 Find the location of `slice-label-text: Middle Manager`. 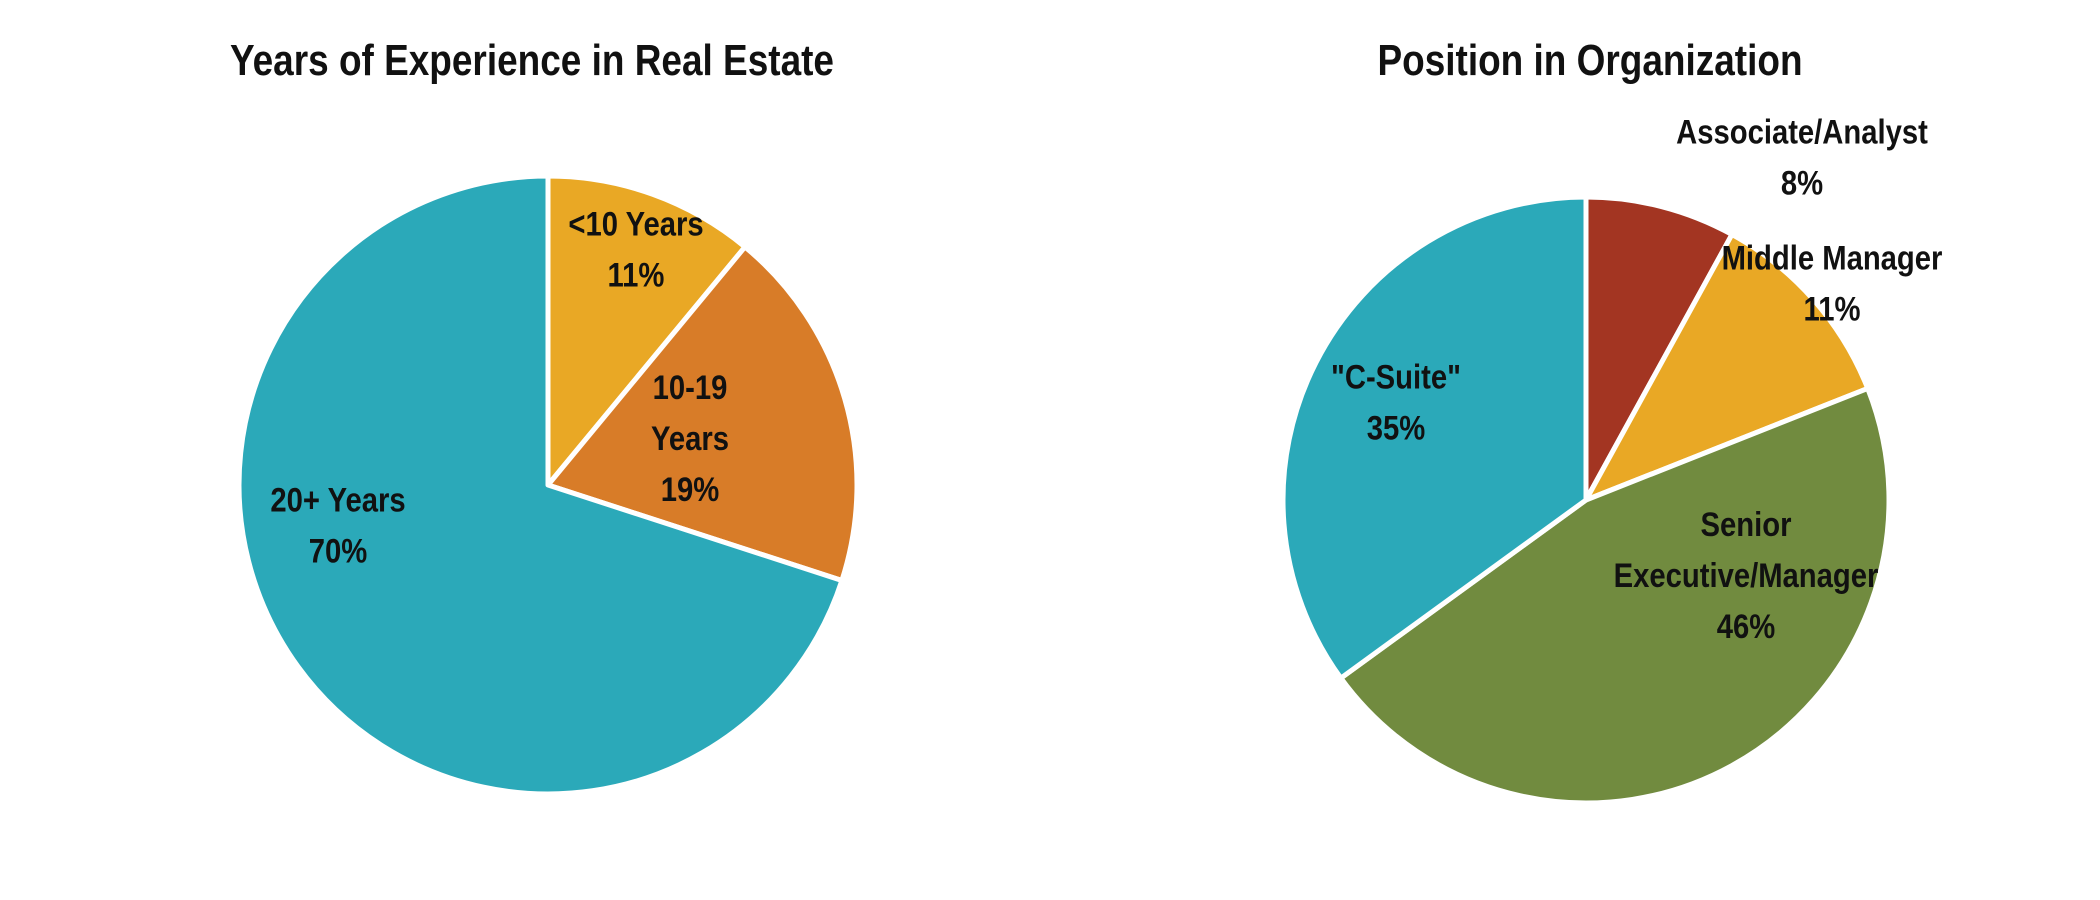

slice-label-text: Middle Manager is located at coordinates (1832, 257).